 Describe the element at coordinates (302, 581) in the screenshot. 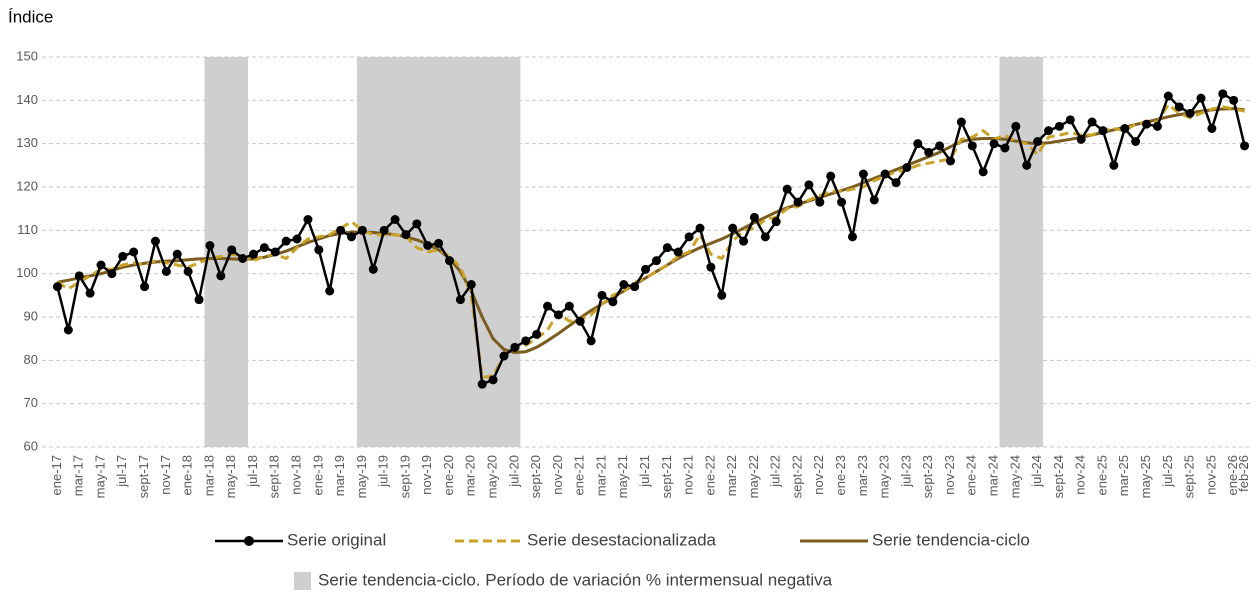

I see `legend-swatch` at that location.